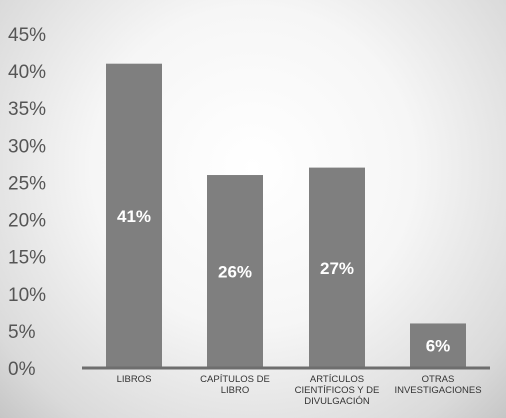 Image resolution: width=506 pixels, height=418 pixels. Describe the element at coordinates (437, 390) in the screenshot. I see `x-category-label: INVESTIGACIONES` at that location.